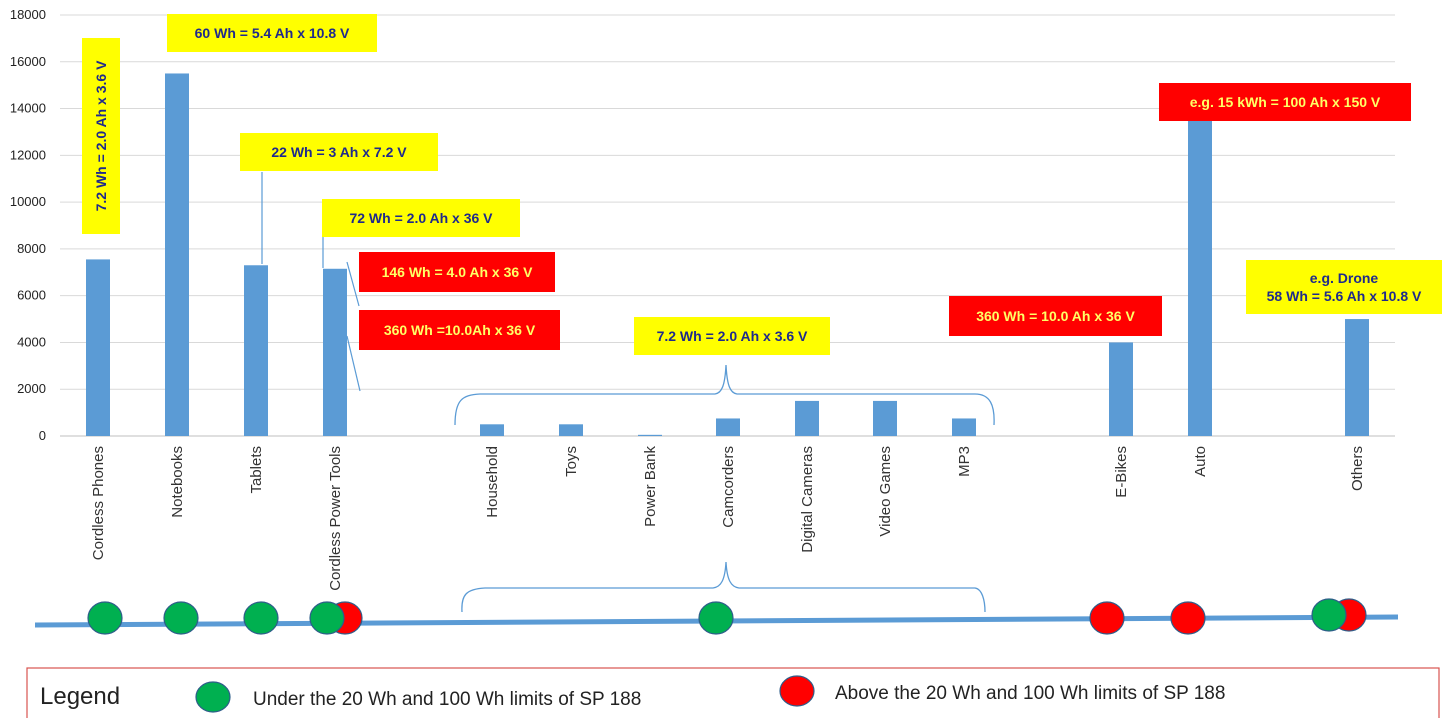 The height and width of the screenshot is (718, 1454). I want to click on annotation-3: 22 Wh = 3 Ah x 7.2 V, so click(339, 152).